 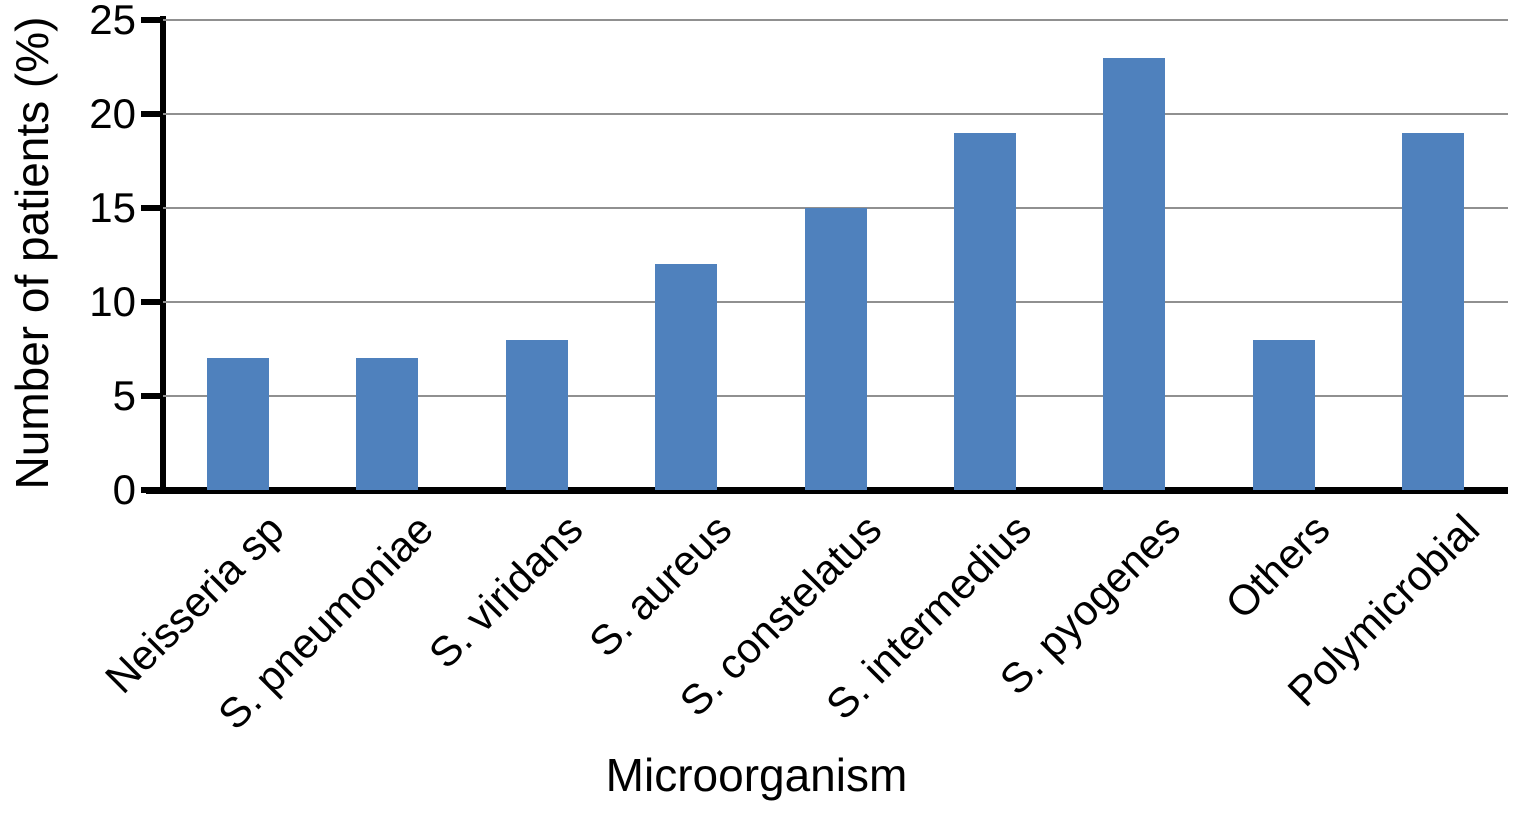 I want to click on x-axis-title: Microorganism, so click(x=756, y=775).